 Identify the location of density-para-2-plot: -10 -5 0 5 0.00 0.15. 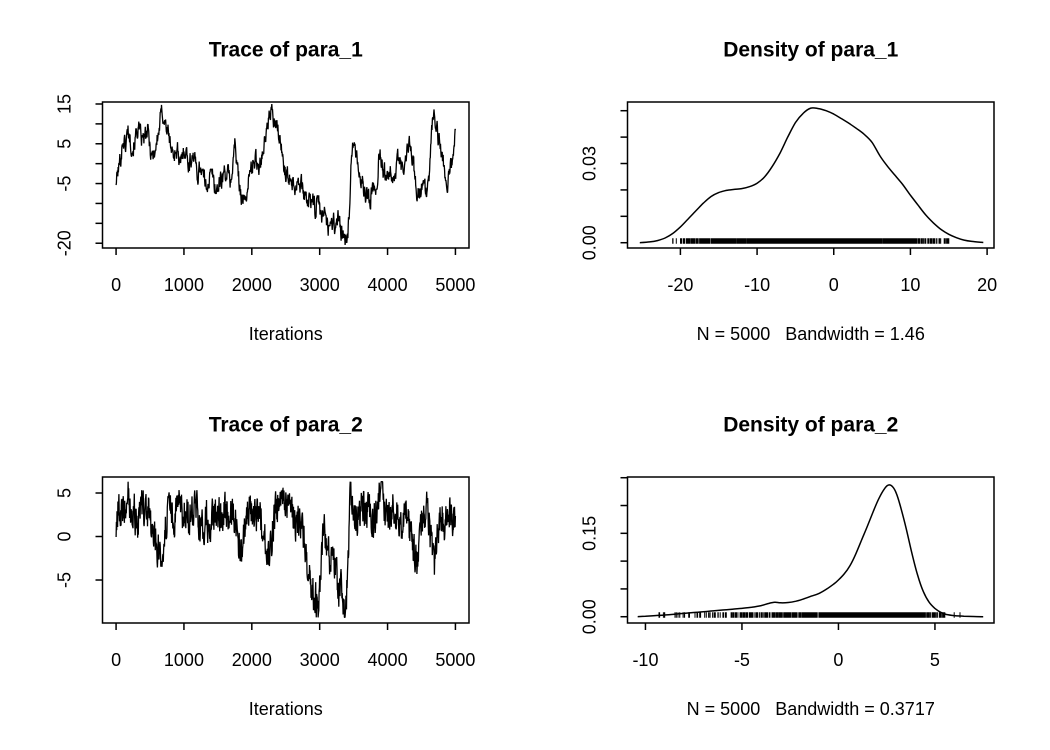
(787, 573).